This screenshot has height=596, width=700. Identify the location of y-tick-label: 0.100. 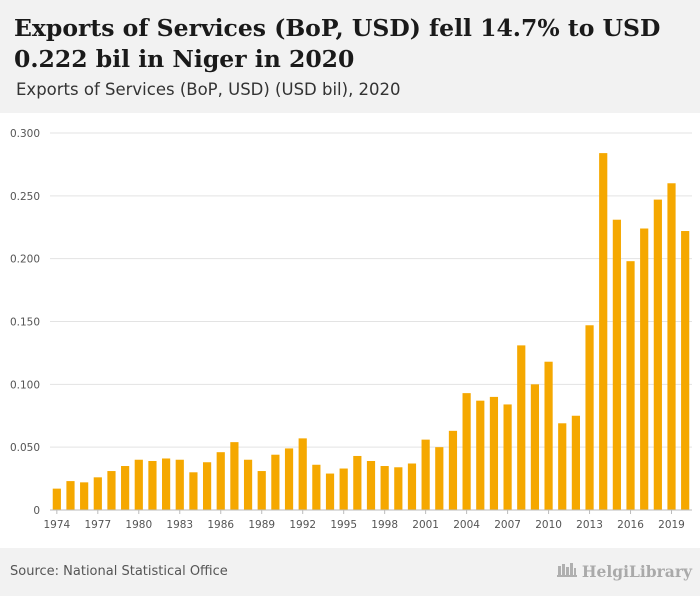
(25, 385).